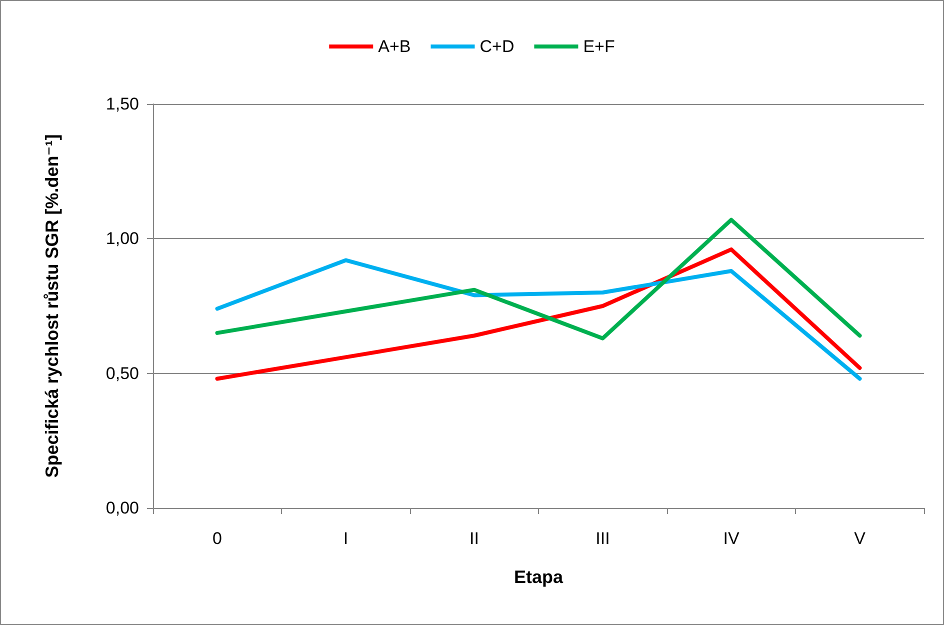  Describe the element at coordinates (52, 306) in the screenshot. I see `y-axis-title: Specifická rychlost růstu SGR [%.den⁻¹]` at that location.